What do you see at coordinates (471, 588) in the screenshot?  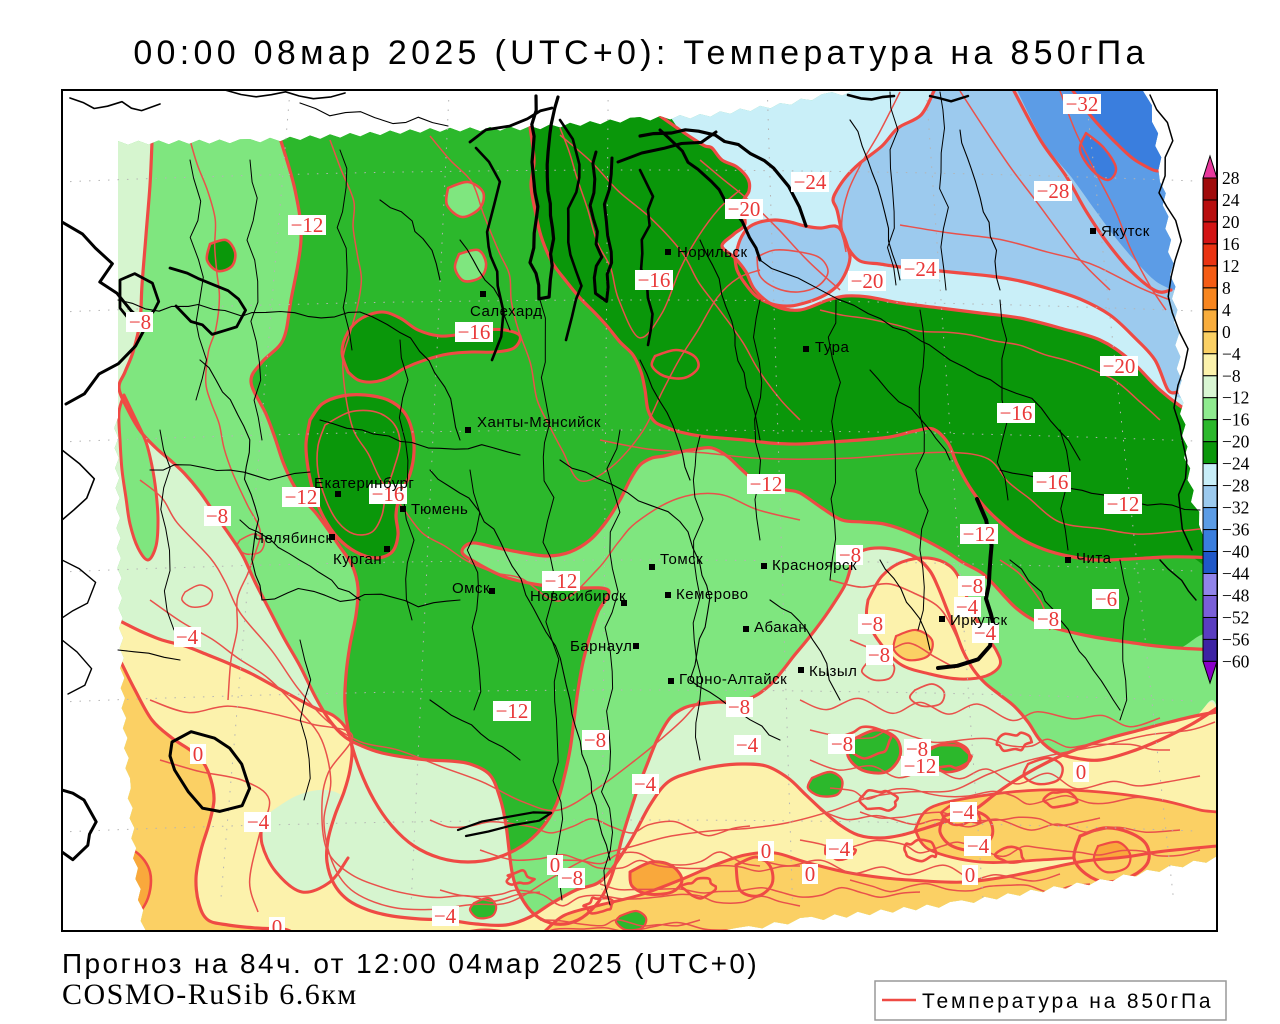 I see `svg-text: Омск` at bounding box center [471, 588].